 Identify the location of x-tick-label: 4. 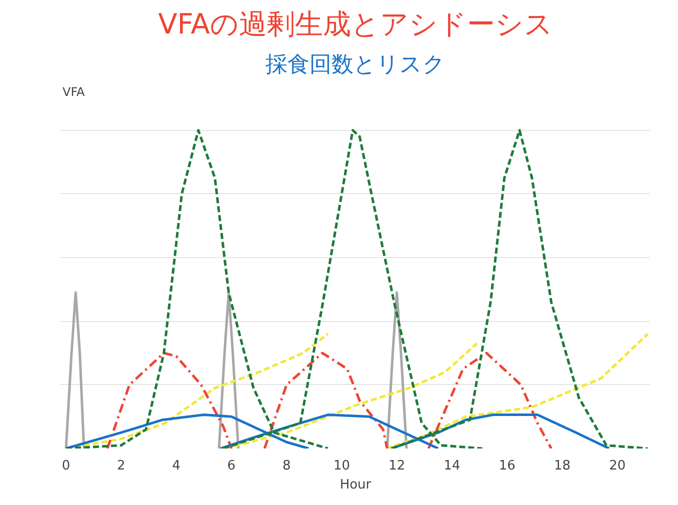
(176, 466).